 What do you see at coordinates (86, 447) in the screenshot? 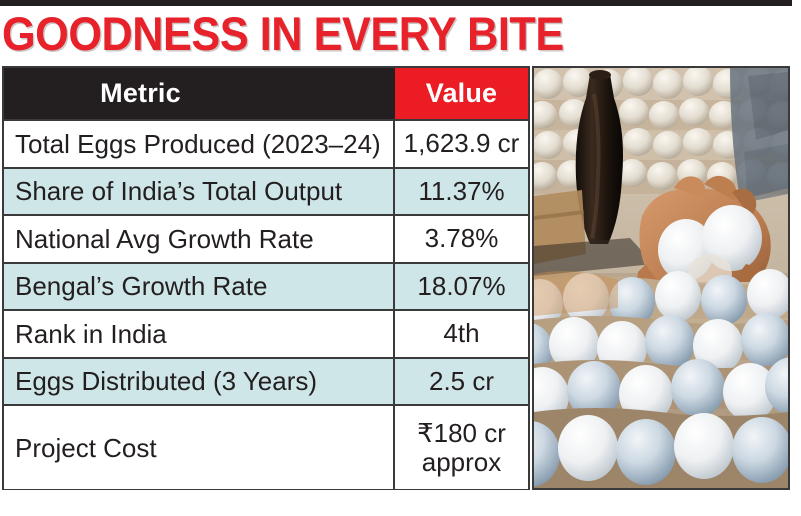
I see `metric-label: Project Cost` at bounding box center [86, 447].